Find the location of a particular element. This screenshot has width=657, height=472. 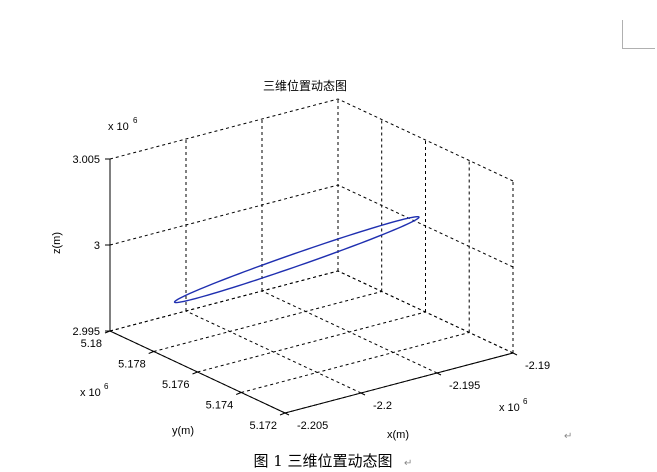

chart-title: 三维位置动态图 is located at coordinates (305, 85).